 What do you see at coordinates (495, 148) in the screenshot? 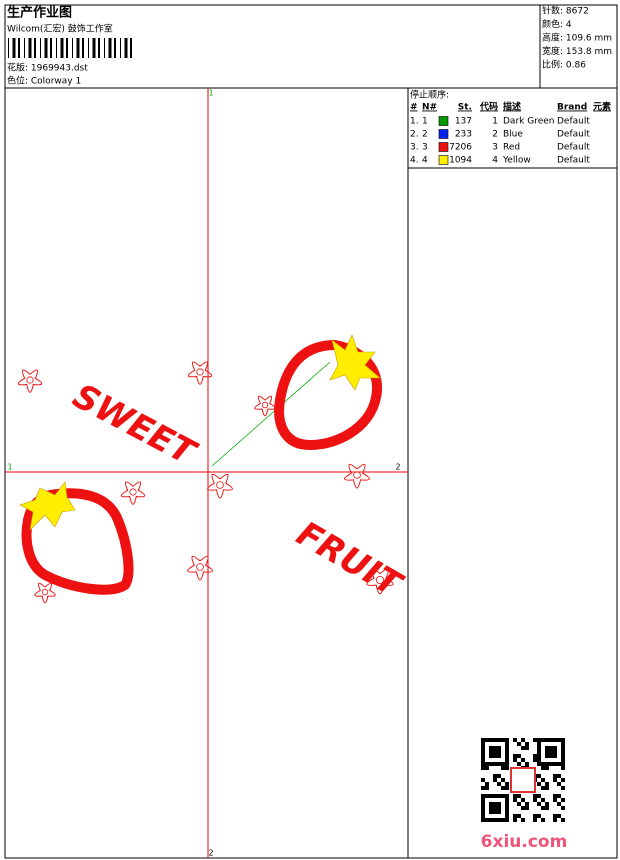
I see `table-cell: 3` at bounding box center [495, 148].